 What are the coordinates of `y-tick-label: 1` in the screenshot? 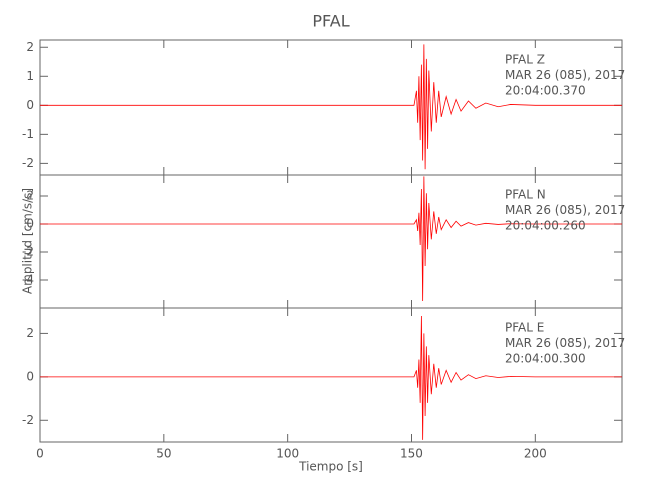 It's located at (30, 76).